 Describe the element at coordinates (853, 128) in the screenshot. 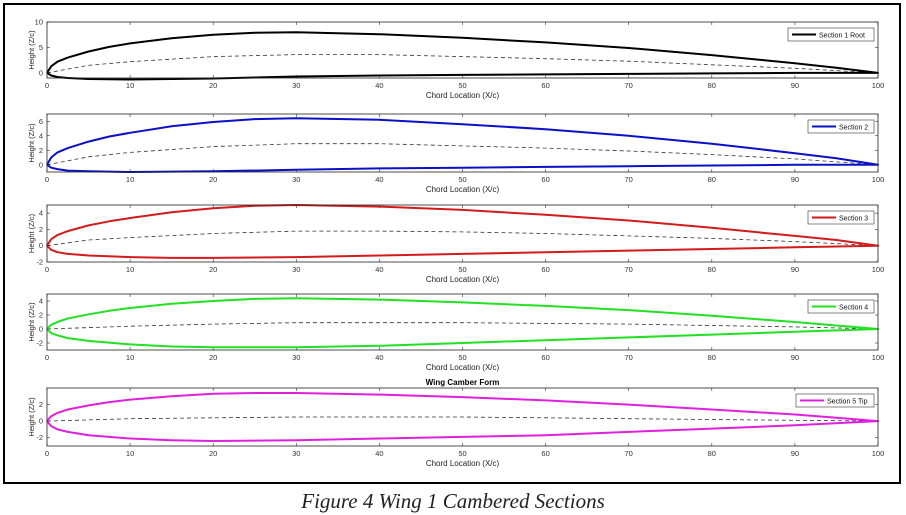

I see `legend-label: Section 2` at that location.